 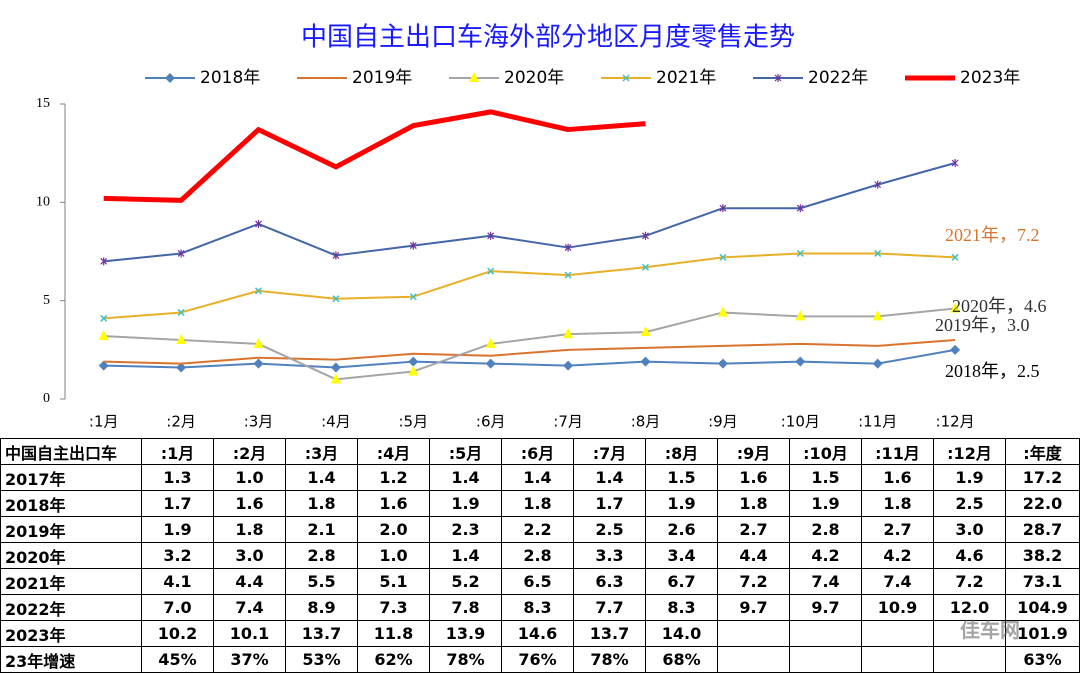 What do you see at coordinates (177, 633) in the screenshot?
I see `table-cell: 10.2` at bounding box center [177, 633].